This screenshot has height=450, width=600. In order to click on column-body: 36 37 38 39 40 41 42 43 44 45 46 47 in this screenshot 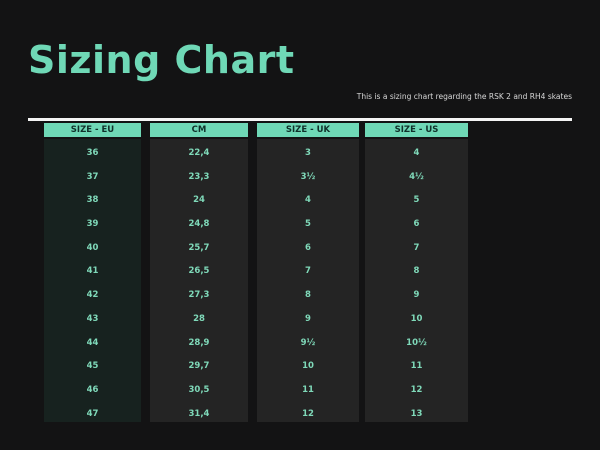, I will do `click(92, 280)`.